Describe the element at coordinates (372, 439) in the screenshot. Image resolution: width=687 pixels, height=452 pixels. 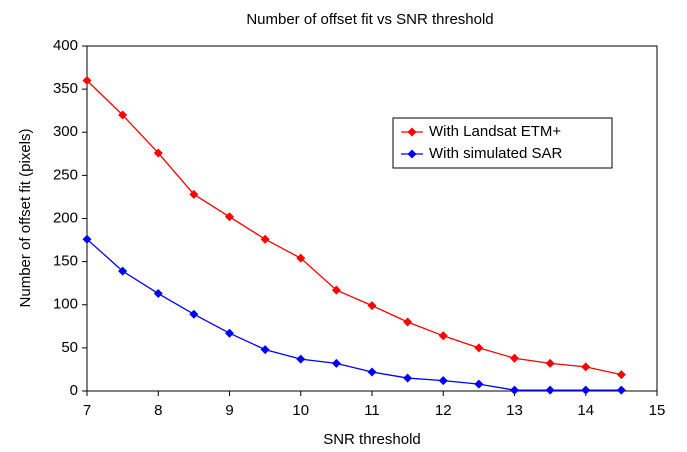
I see `x-axis-label: SNR threshold` at that location.